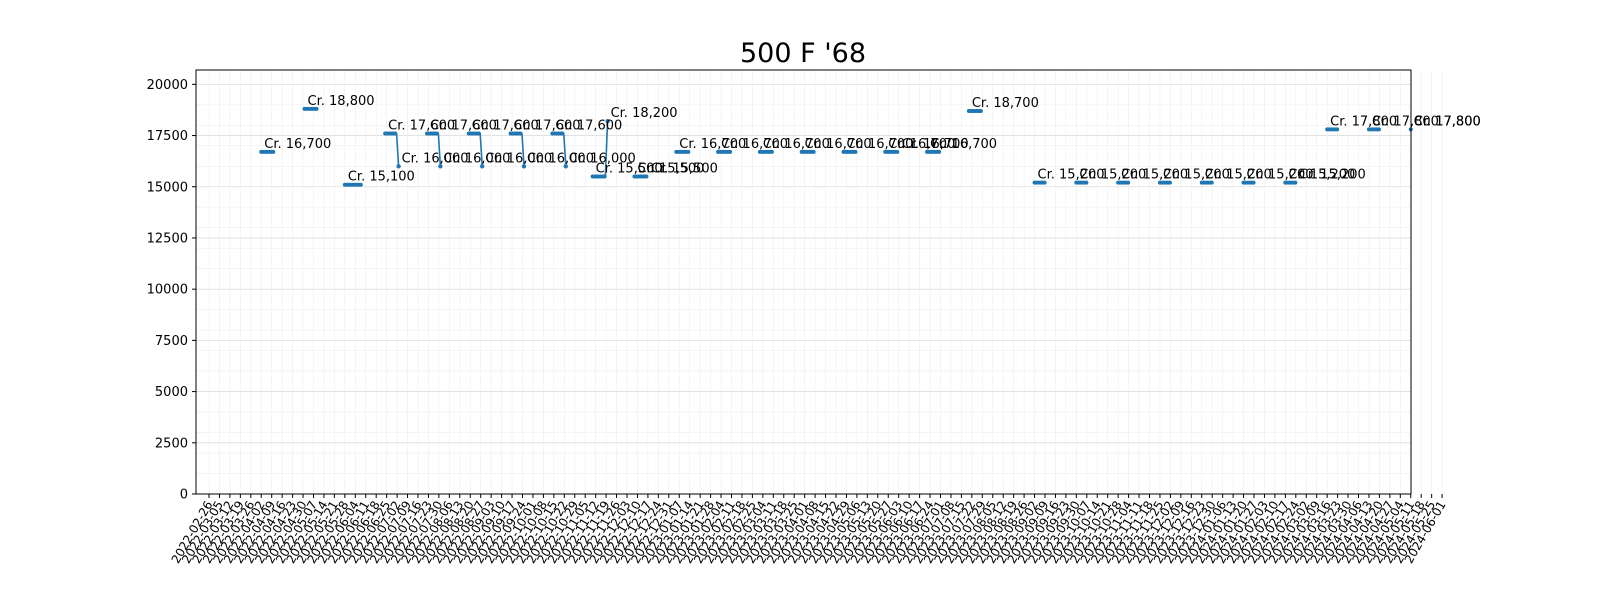 This screenshot has height=600, width=1600. Describe the element at coordinates (167, 238) in the screenshot. I see `y-tick-label: 12500` at that location.